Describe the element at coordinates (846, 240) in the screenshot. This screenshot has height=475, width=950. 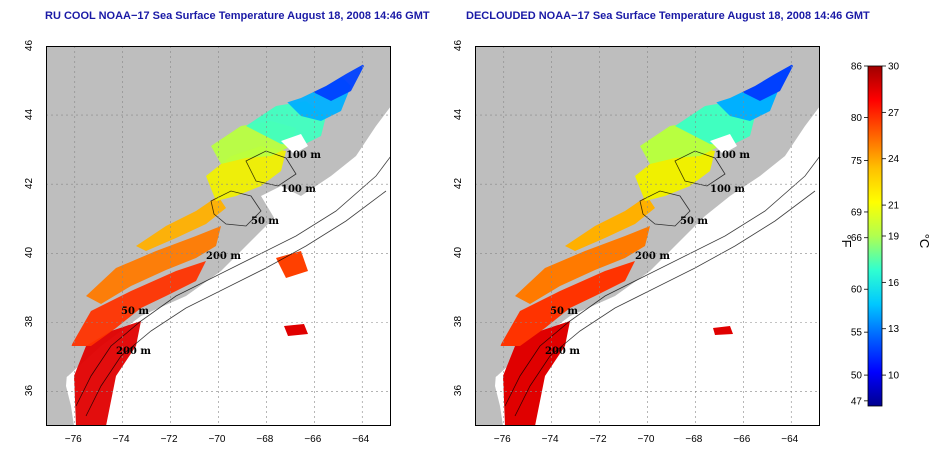
I see `fahrenheit-unit-label: °F` at that location.